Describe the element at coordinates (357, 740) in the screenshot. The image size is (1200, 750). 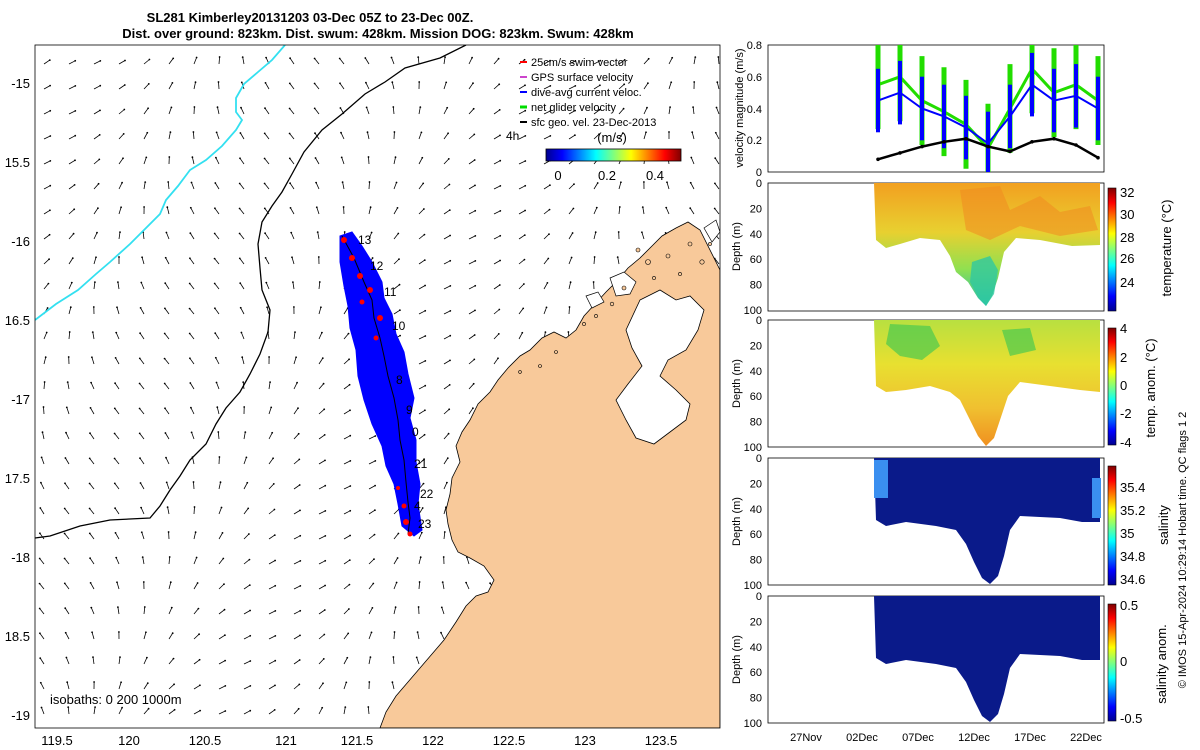
I see `x-tick: 121.5` at that location.